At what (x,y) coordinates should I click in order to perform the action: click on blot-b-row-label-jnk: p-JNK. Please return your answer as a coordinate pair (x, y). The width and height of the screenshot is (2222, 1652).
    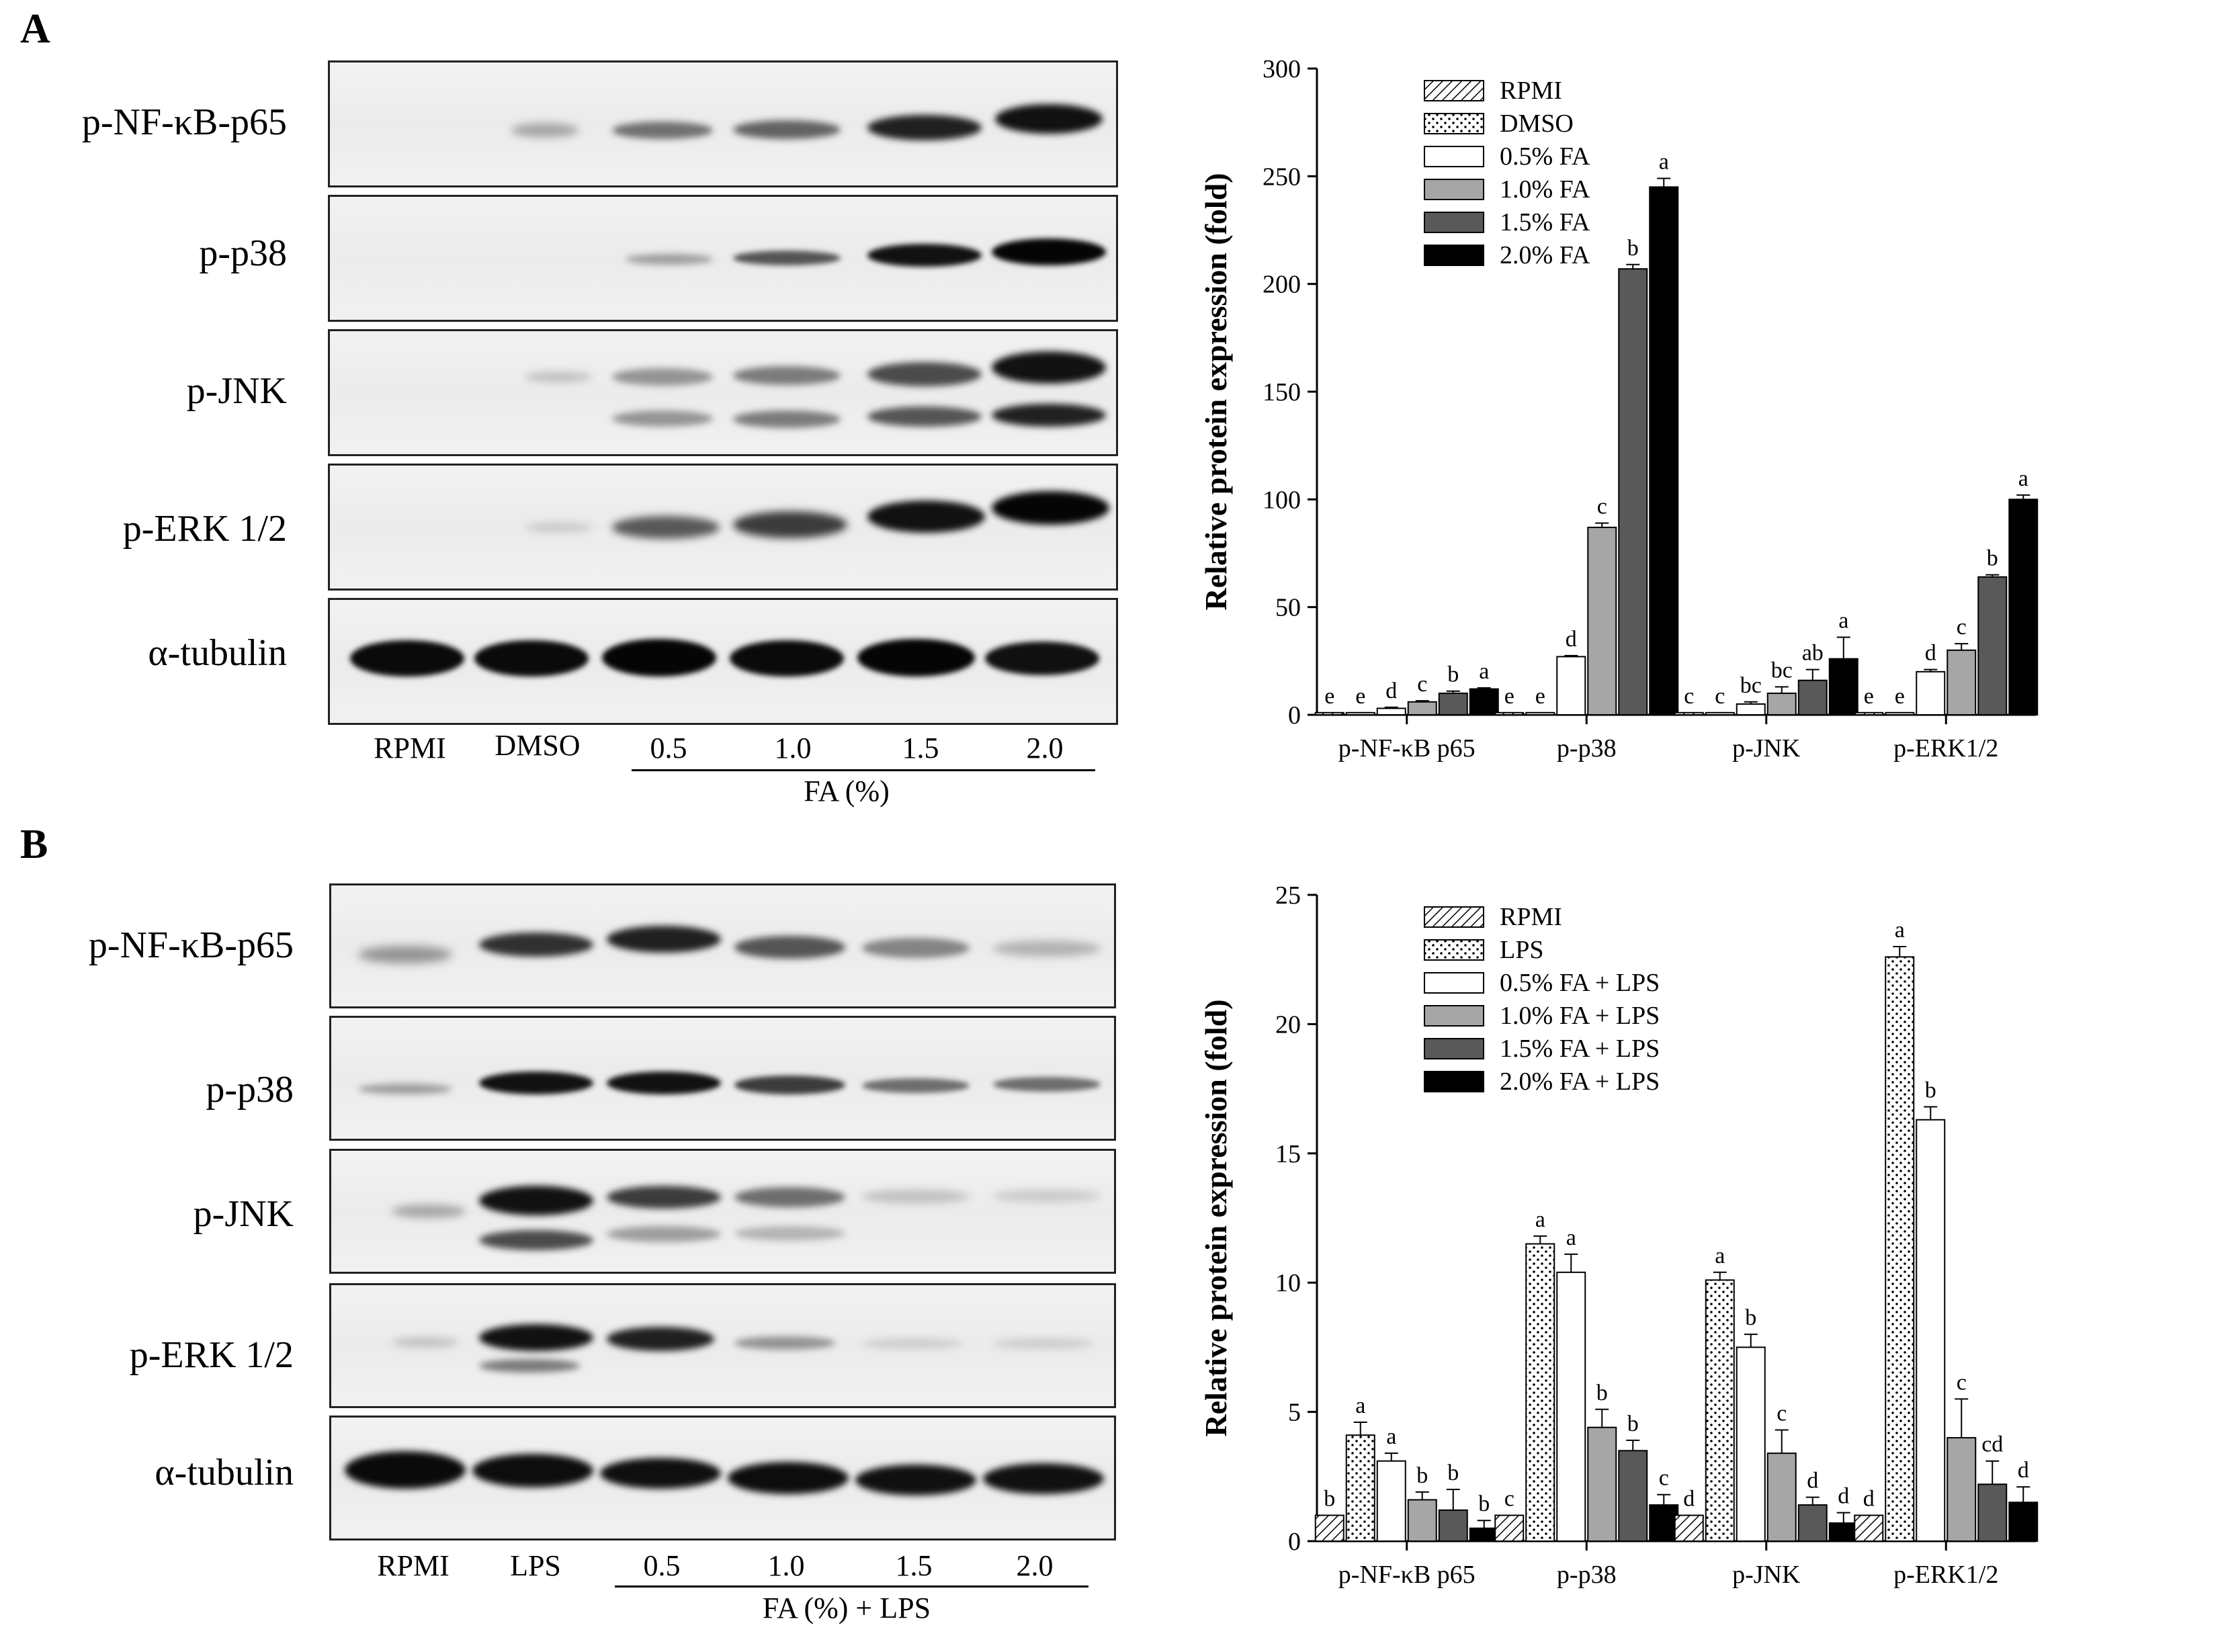
    Looking at the image, I should click on (243, 1214).